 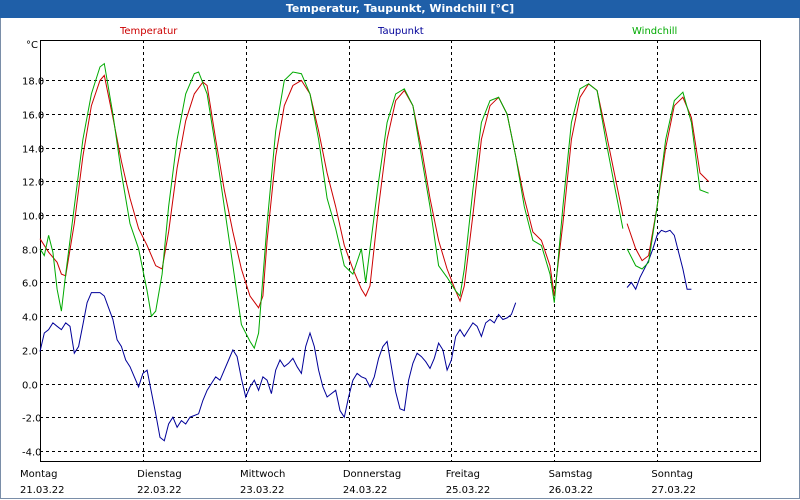 I want to click on x-tick-day-label: Dienstag, so click(x=159, y=474).